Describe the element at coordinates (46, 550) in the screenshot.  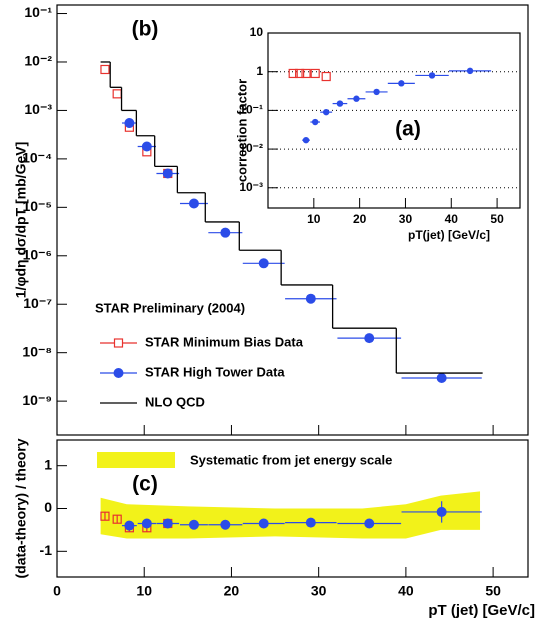
I see `y-tick-label: -1` at that location.